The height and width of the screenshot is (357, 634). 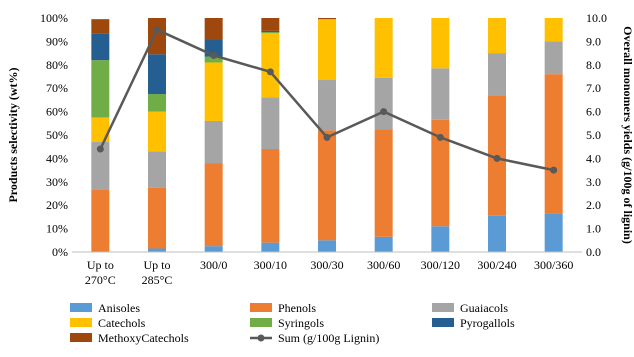 What do you see at coordinates (122, 323) in the screenshot?
I see `legend-label-catechols: Catechols` at bounding box center [122, 323].